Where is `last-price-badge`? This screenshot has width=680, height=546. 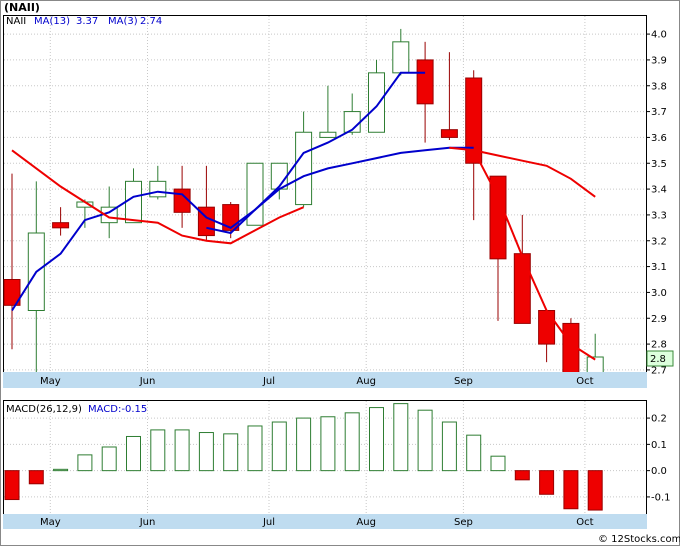
last-price-badge is located at coordinates (660, 358).